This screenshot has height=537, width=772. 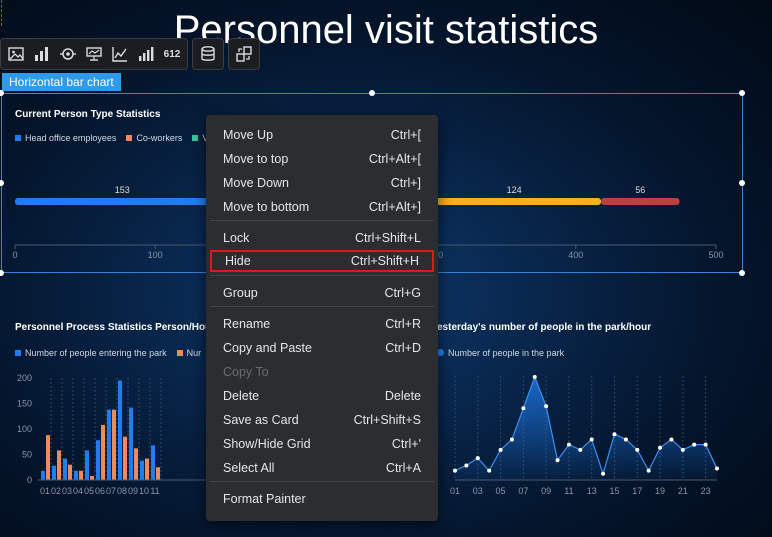 What do you see at coordinates (322, 183) in the screenshot?
I see `menu-item-move-down: Move Down Ctrl+]` at bounding box center [322, 183].